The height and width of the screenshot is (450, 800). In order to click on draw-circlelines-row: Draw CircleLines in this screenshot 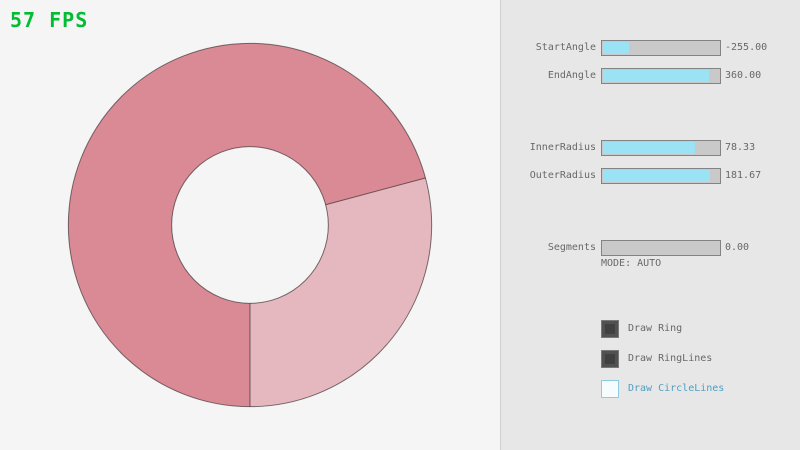, I will do `click(650, 389)`.